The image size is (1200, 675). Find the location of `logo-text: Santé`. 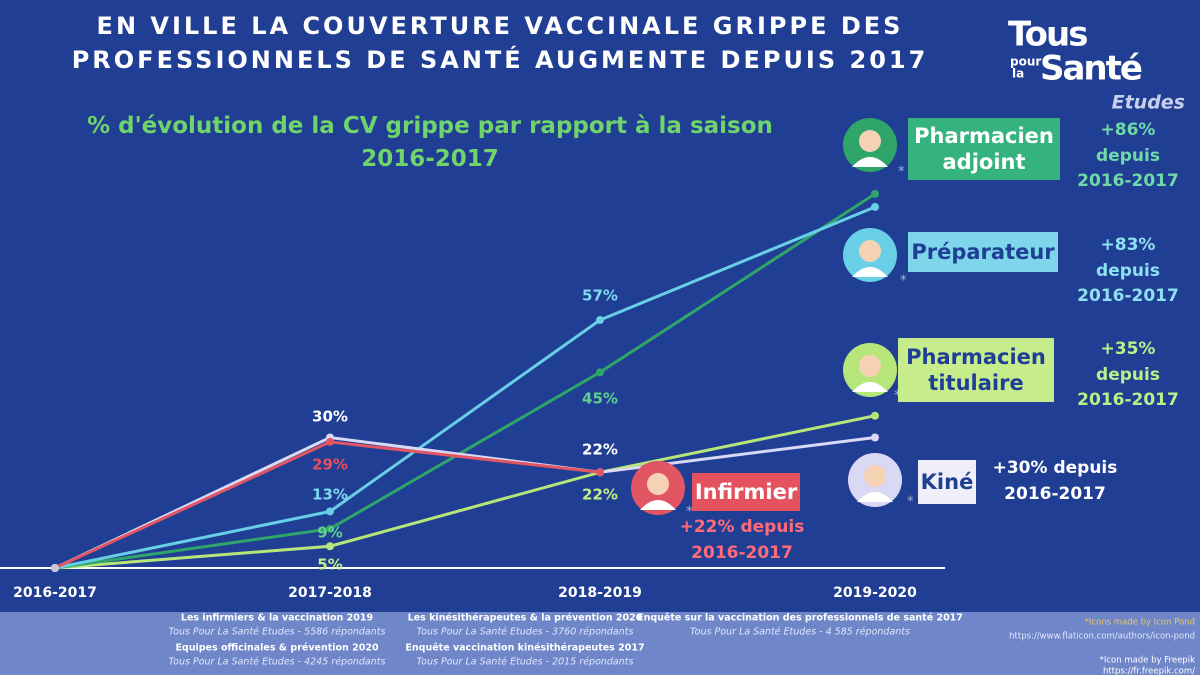

logo-text: Santé is located at coordinates (1091, 69).